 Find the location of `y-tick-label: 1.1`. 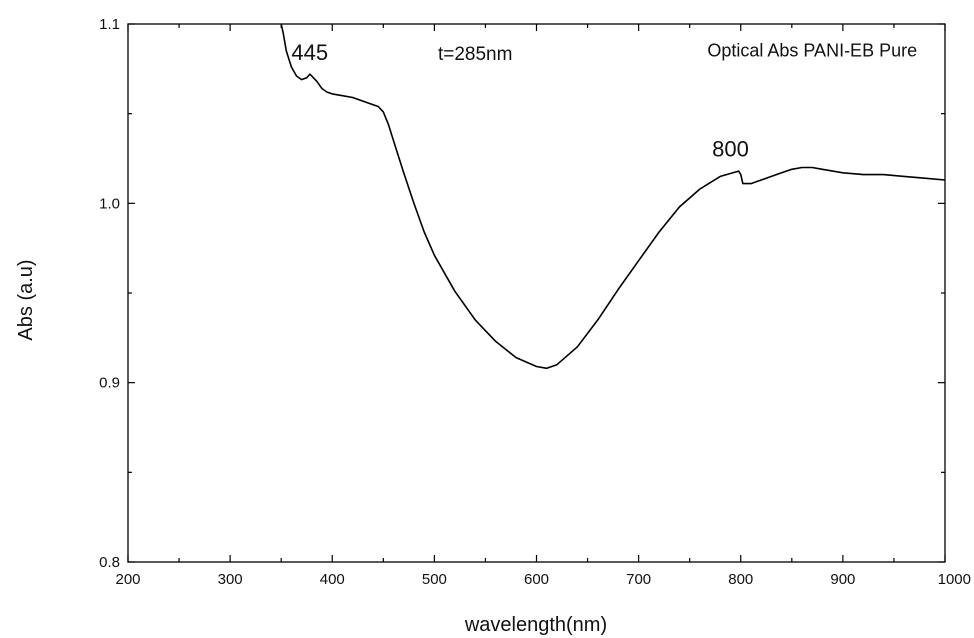

y-tick-label: 1.1 is located at coordinates (109, 24).